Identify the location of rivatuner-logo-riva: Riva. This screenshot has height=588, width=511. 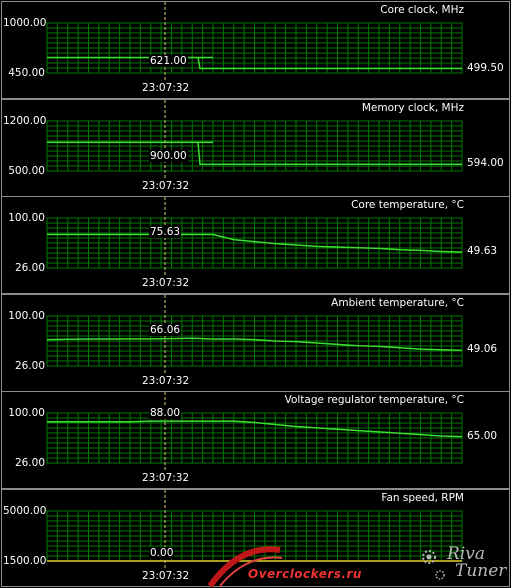
(466, 554).